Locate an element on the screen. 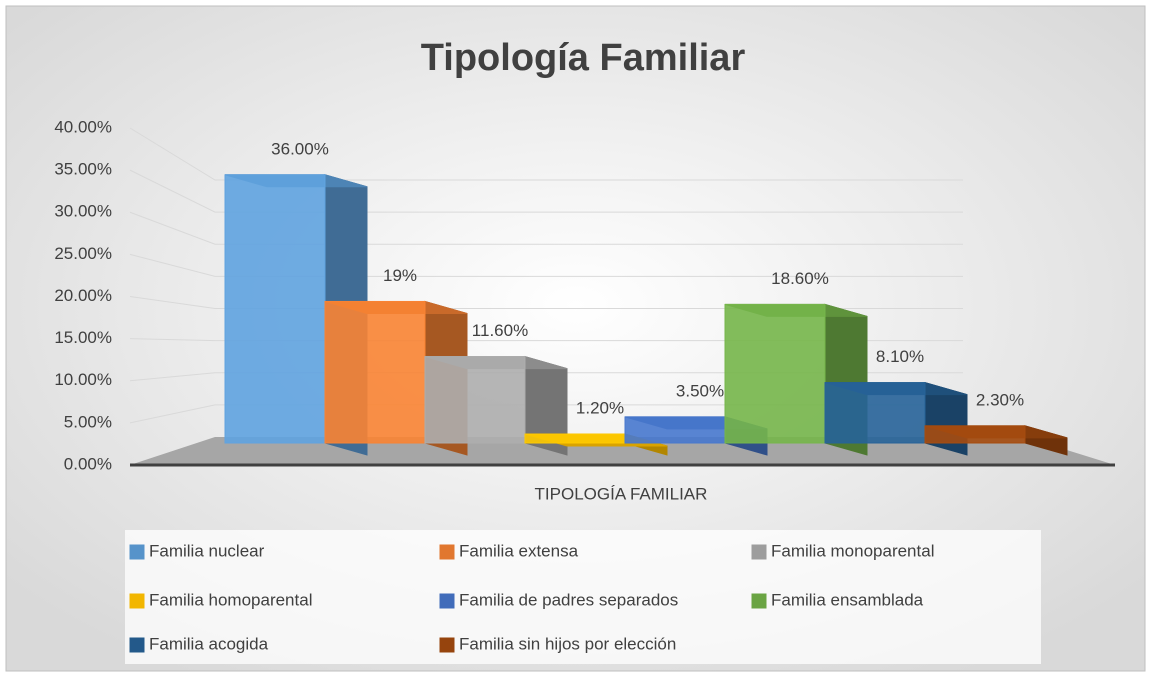 Image resolution: width=1151 pixels, height=677 pixels. legend-label: Familia sin hijos por elección is located at coordinates (567, 643).